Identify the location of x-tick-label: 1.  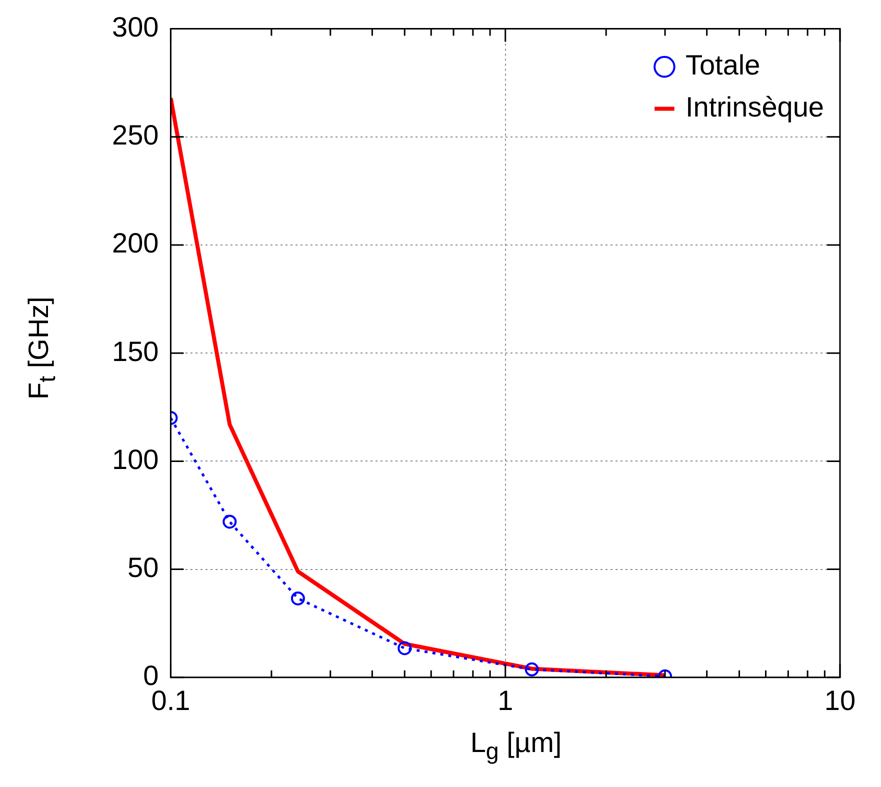
(506, 700).